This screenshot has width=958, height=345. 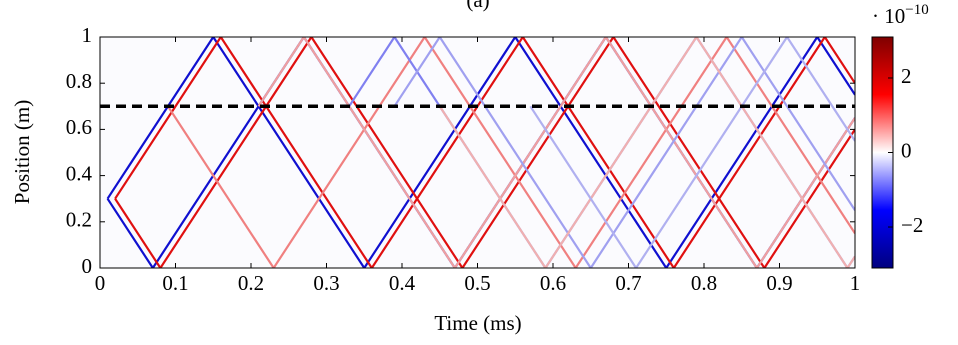 I want to click on y-tick-label: 0.2, so click(x=79, y=220).